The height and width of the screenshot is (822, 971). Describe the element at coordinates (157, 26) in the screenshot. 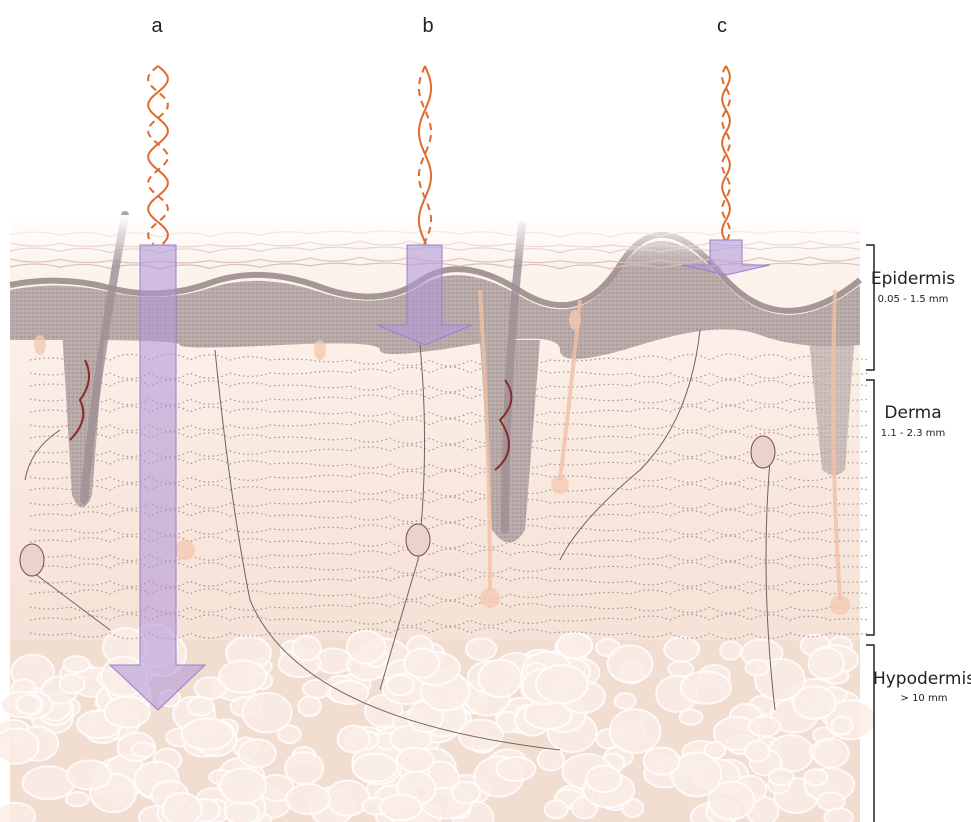

I see `panel-label: a` at that location.